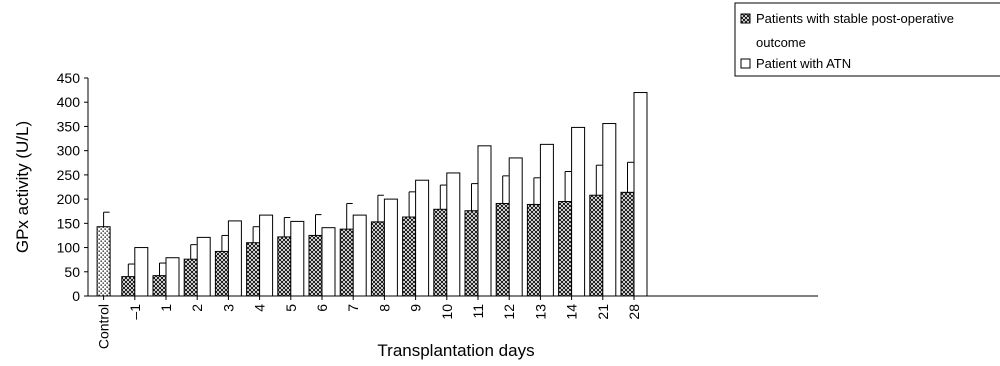 This screenshot has width=1000, height=366. What do you see at coordinates (634, 312) in the screenshot?
I see `x-tick-day-16-label: 28` at bounding box center [634, 312].